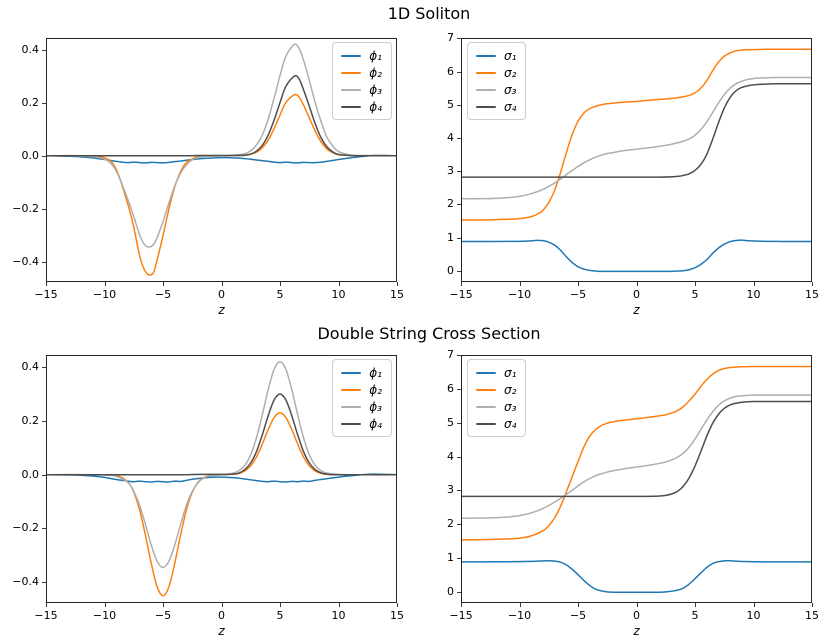 The width and height of the screenshot is (830, 644). Describe the element at coordinates (496, 89) in the screenshot. I see `legend-entry-sigma-3: σ₃` at that location.